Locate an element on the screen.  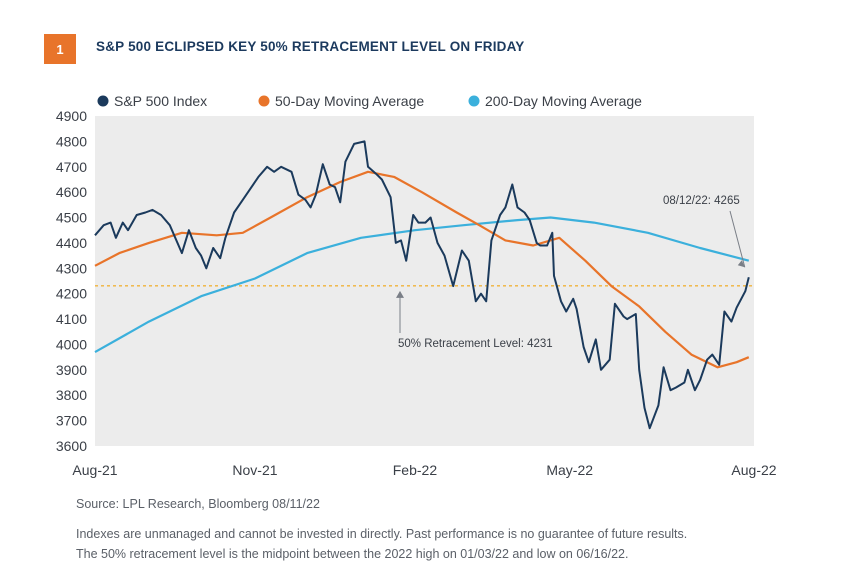
figure-number-badge: 1 is located at coordinates (60, 49).